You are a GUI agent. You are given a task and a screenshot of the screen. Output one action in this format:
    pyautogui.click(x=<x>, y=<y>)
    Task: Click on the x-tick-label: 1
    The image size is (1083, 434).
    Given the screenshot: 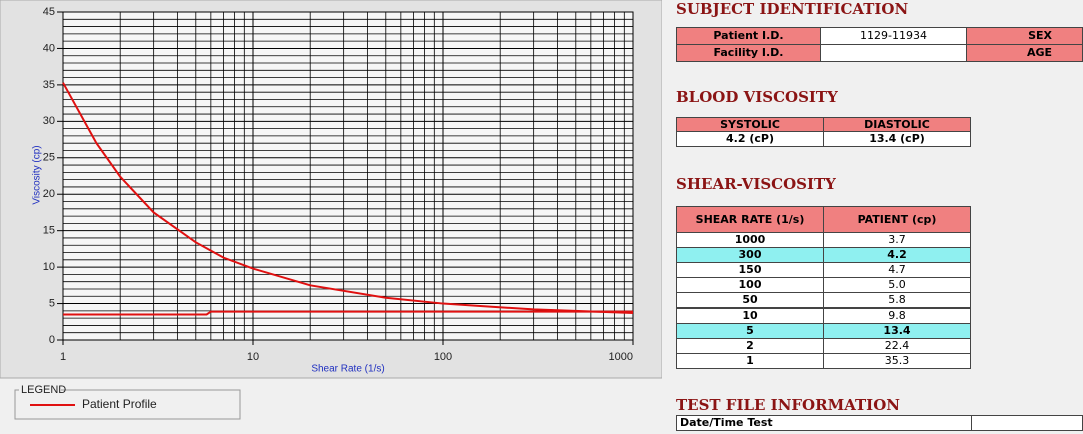 What is the action you would take?
    pyautogui.click(x=63, y=357)
    